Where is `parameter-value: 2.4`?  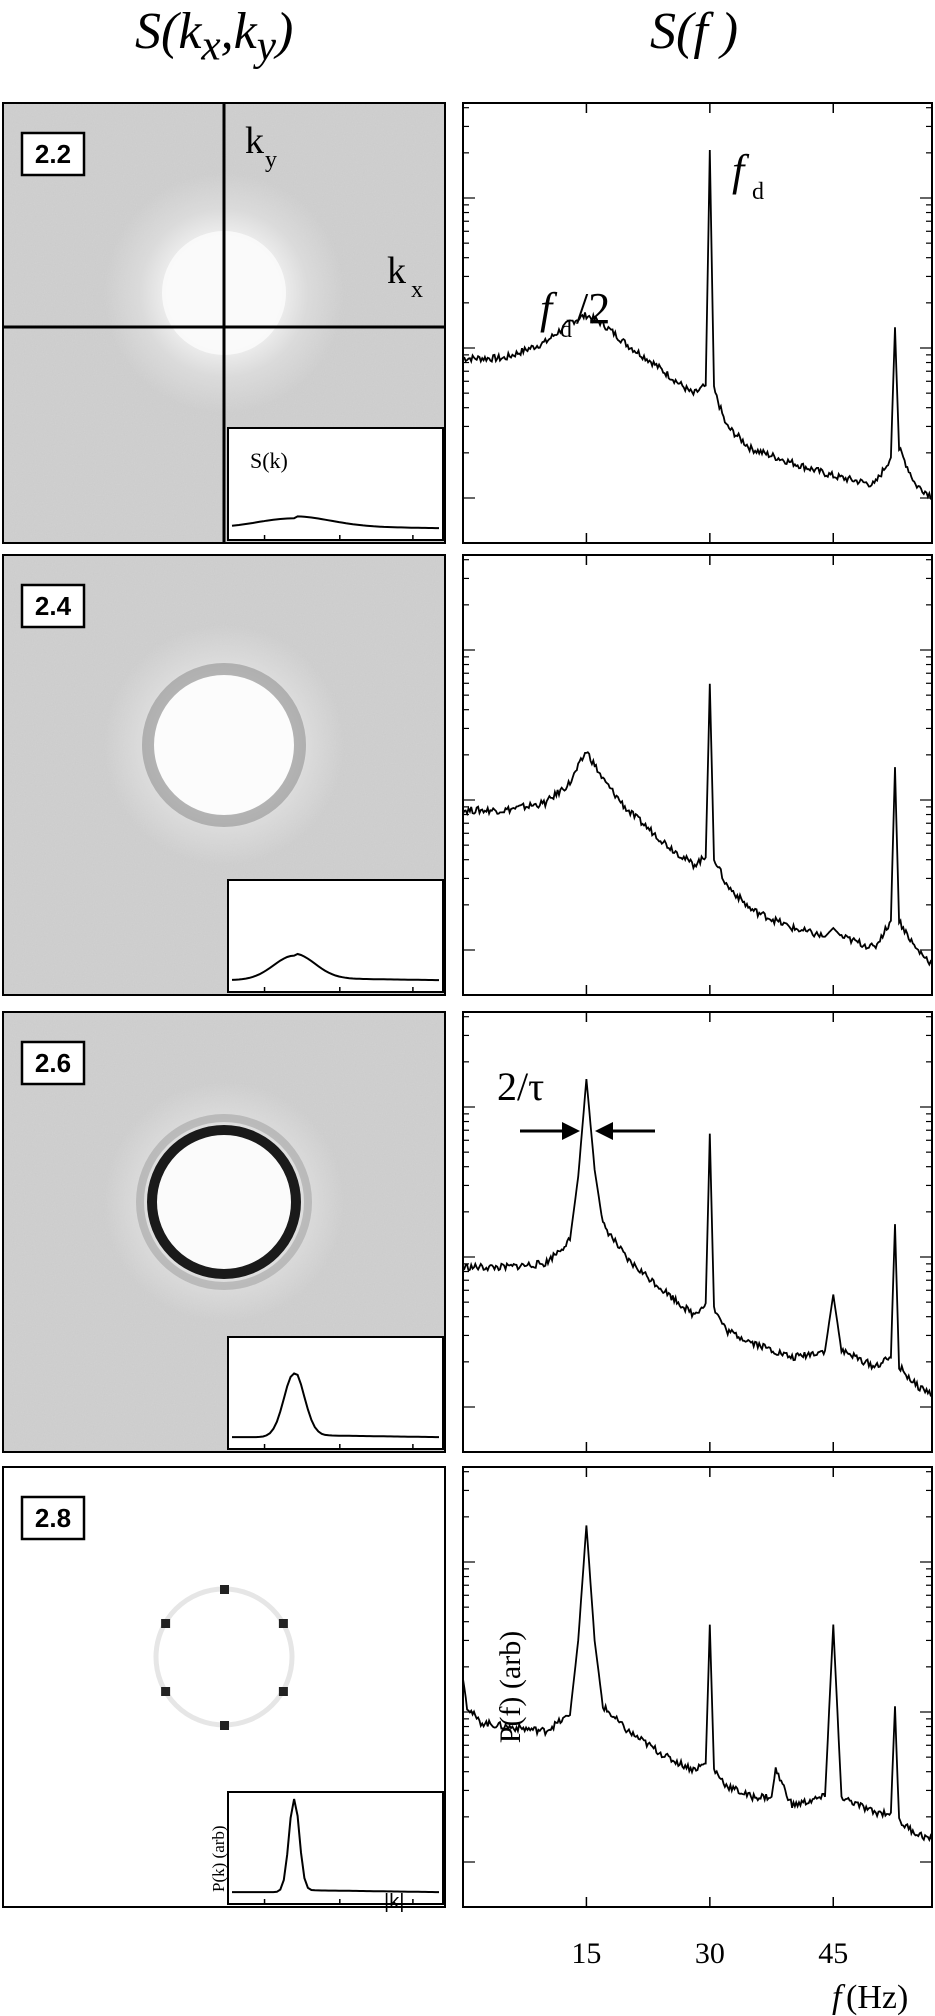 parameter-value: 2.4 is located at coordinates (53, 606).